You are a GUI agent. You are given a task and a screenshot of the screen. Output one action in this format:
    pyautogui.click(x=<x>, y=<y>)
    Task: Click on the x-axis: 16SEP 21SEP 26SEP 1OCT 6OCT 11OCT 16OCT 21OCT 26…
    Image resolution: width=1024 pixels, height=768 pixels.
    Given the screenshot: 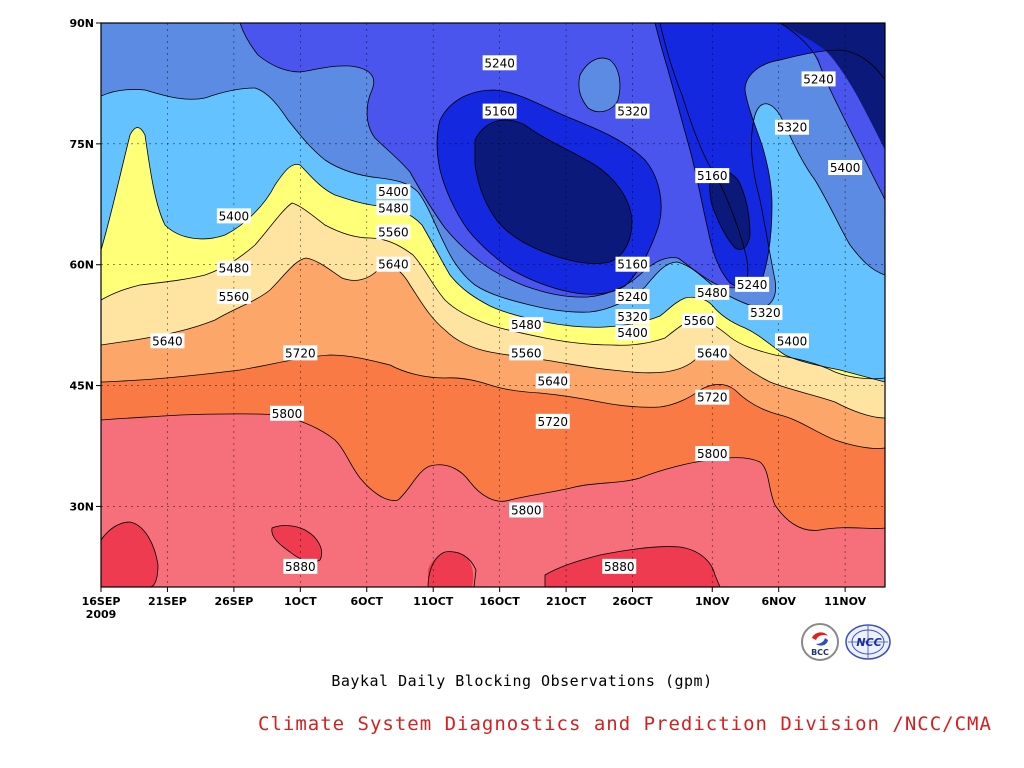 What is the action you would take?
    pyautogui.click(x=474, y=597)
    